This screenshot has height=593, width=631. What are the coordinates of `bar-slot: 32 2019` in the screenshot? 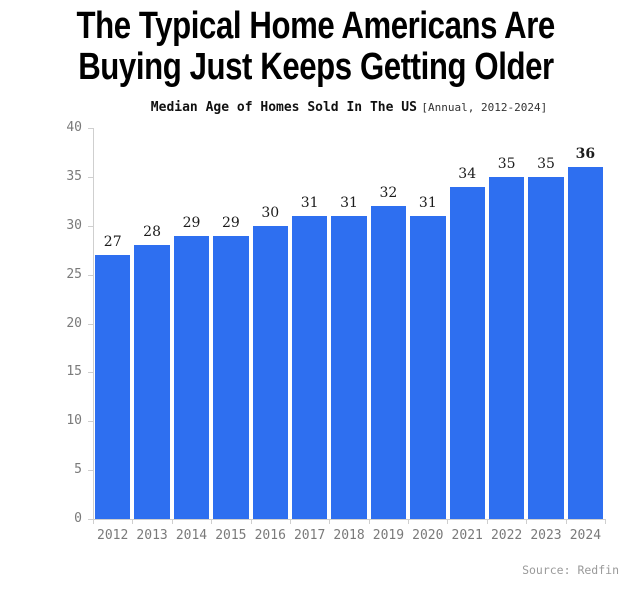 It's located at (388, 335).